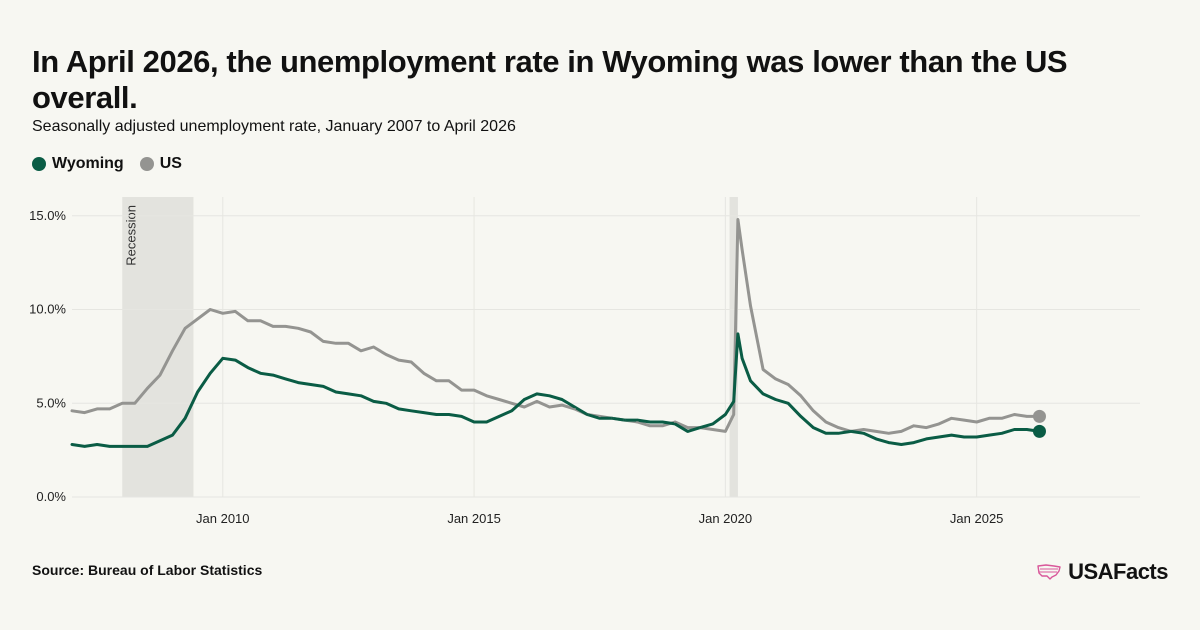 The image size is (1200, 630). What do you see at coordinates (39, 164) in the screenshot?
I see `legend-swatch-wyoming` at bounding box center [39, 164].